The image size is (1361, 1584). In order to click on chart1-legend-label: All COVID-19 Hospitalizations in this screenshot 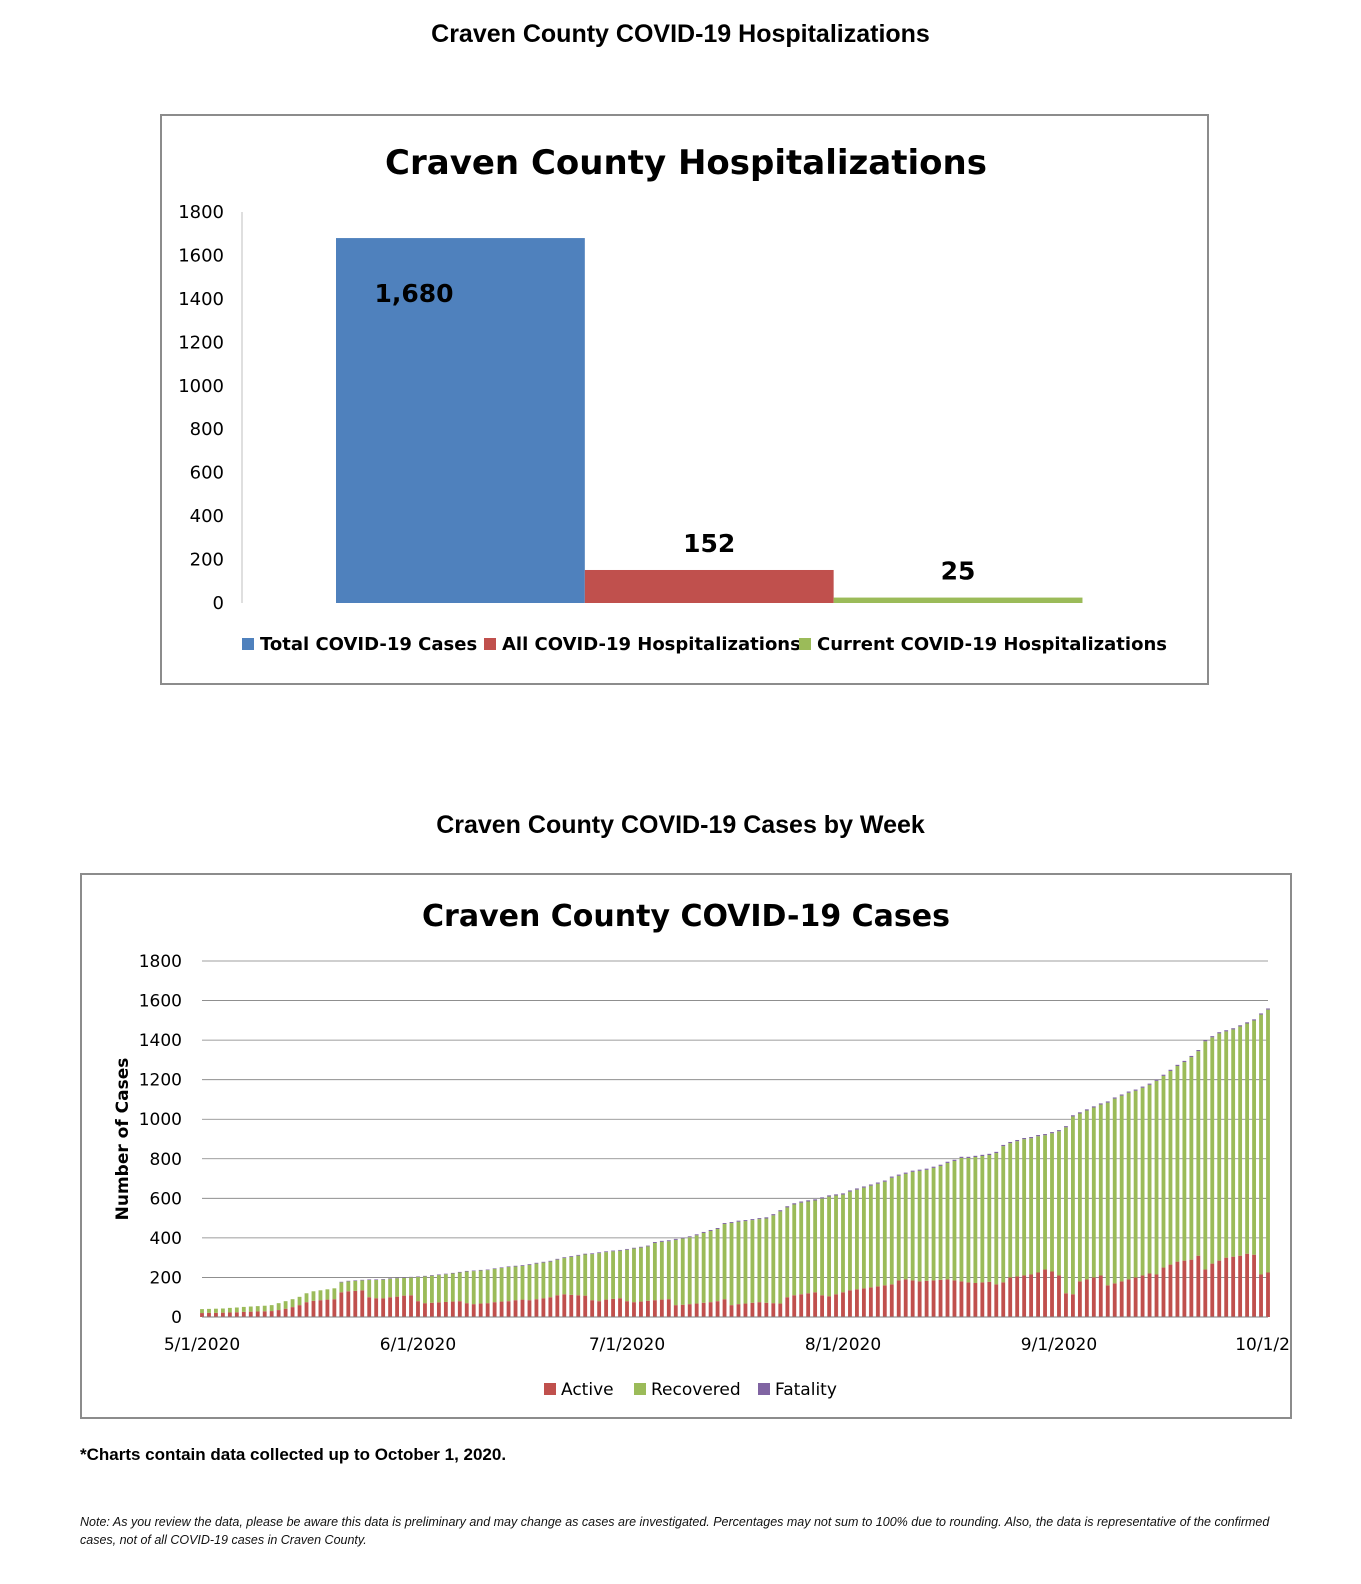, I will do `click(651, 644)`.